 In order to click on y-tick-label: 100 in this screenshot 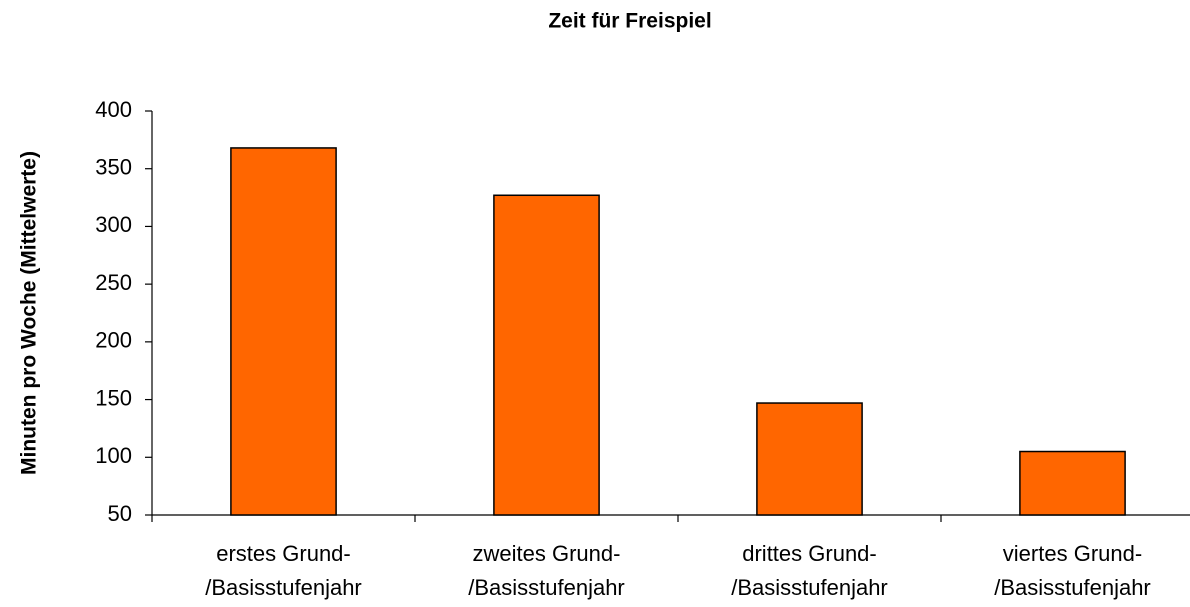, I will do `click(113, 455)`.